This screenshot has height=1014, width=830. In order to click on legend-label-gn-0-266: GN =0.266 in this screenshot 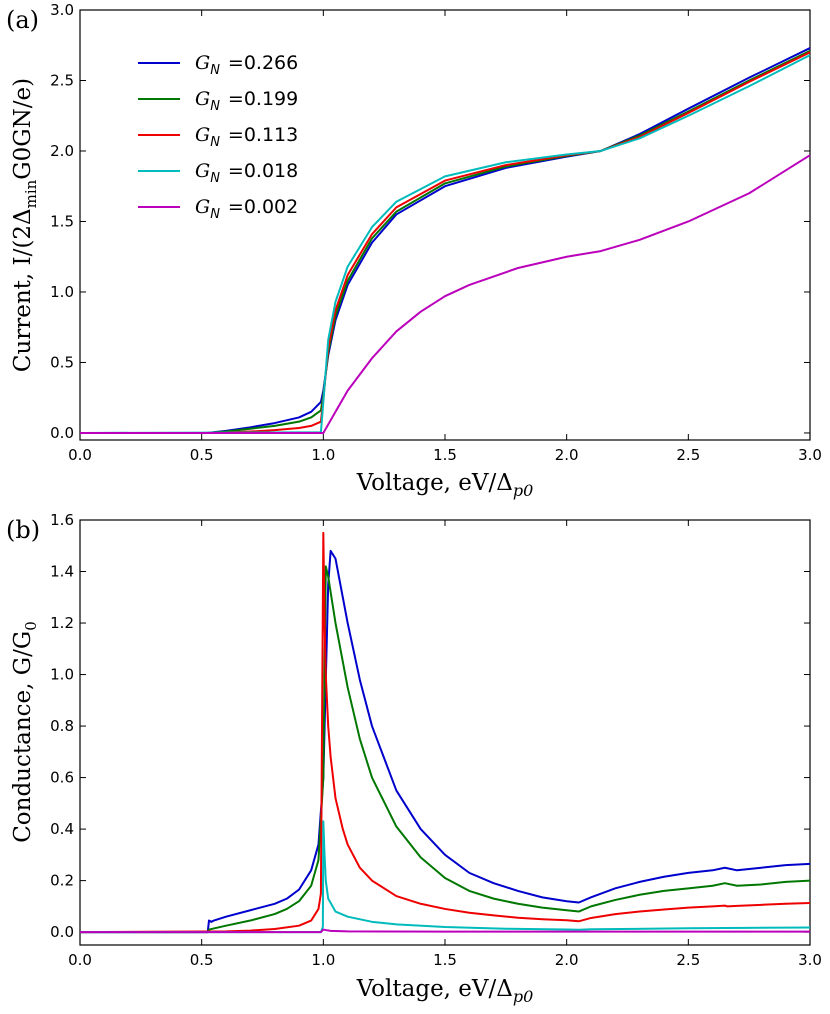, I will do `click(246, 65)`.